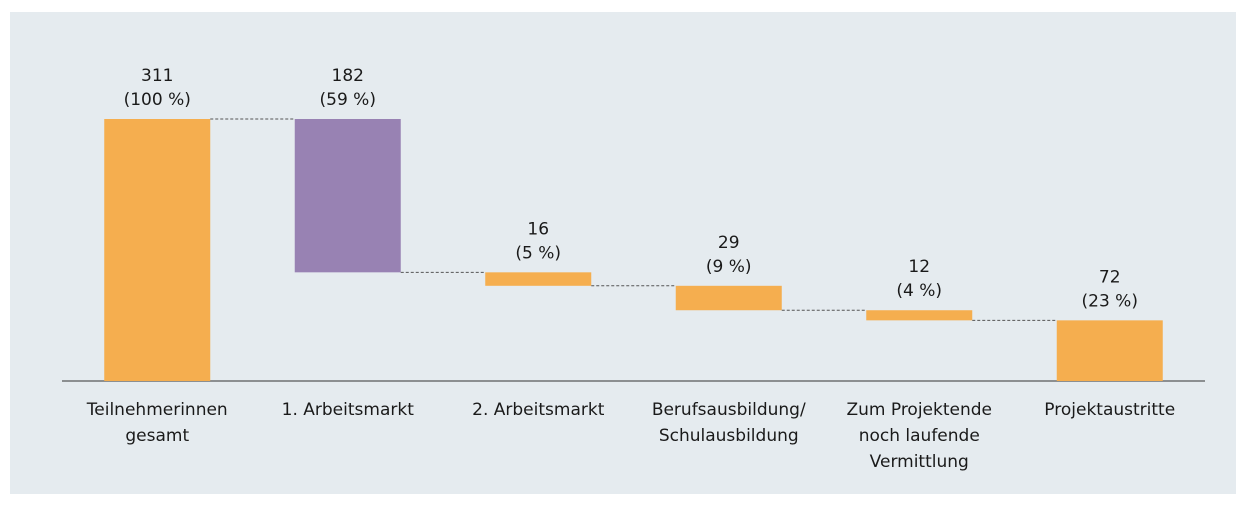 The width and height of the screenshot is (1246, 507). What do you see at coordinates (729, 410) in the screenshot?
I see `x-tick-label: Berufsausbildung/` at bounding box center [729, 410].